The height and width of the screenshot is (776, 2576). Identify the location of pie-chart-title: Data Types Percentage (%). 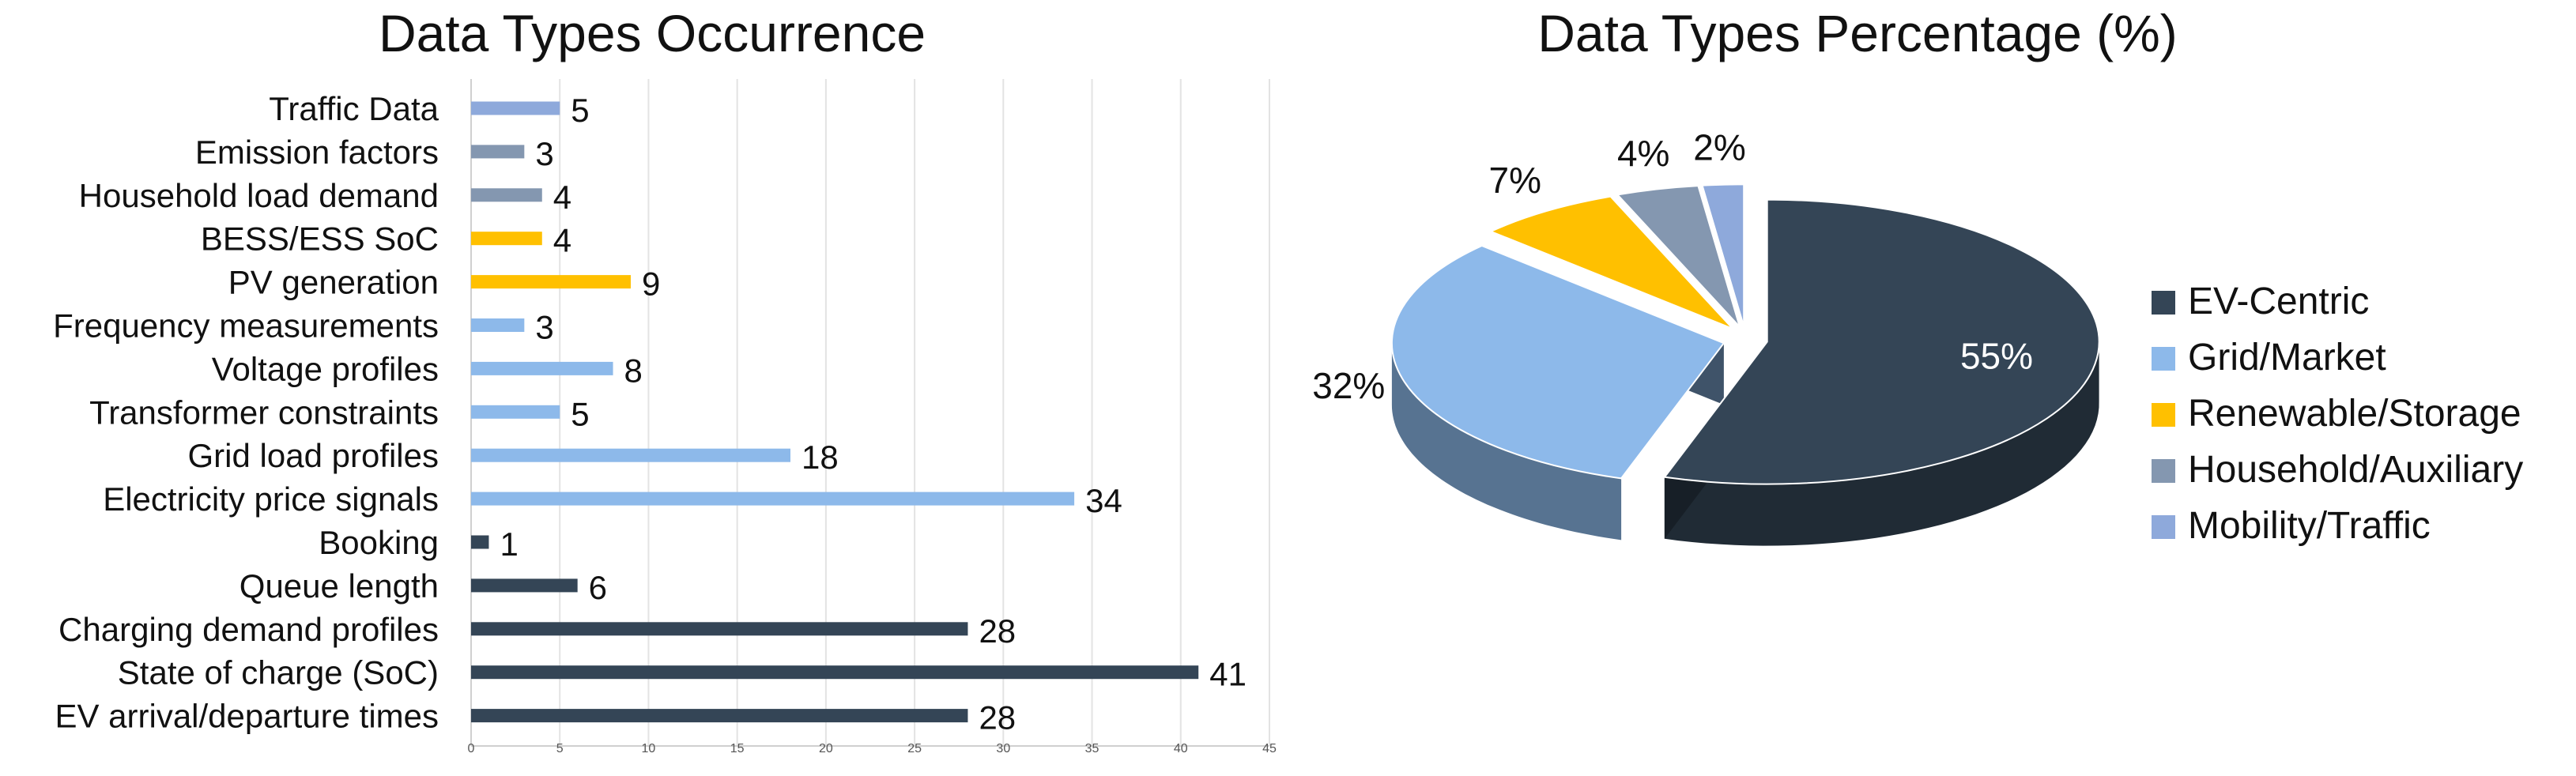
(1858, 33).